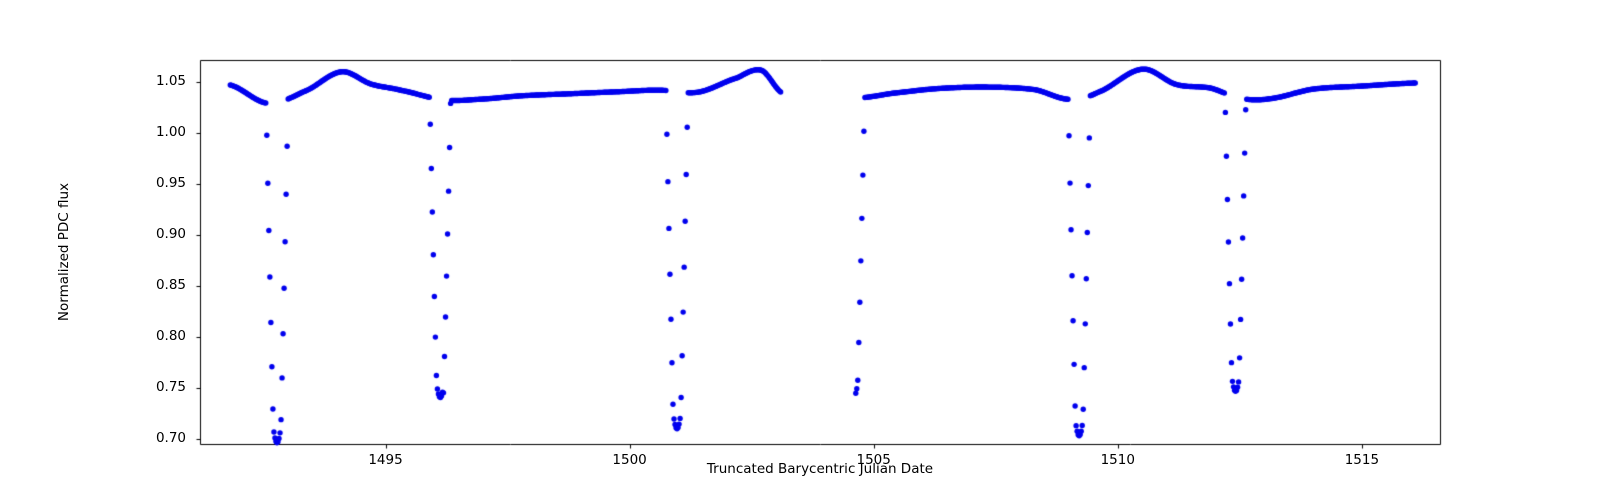 The height and width of the screenshot is (500, 1600). I want to click on y-axis-label: Normalized PDC flux, so click(64, 252).